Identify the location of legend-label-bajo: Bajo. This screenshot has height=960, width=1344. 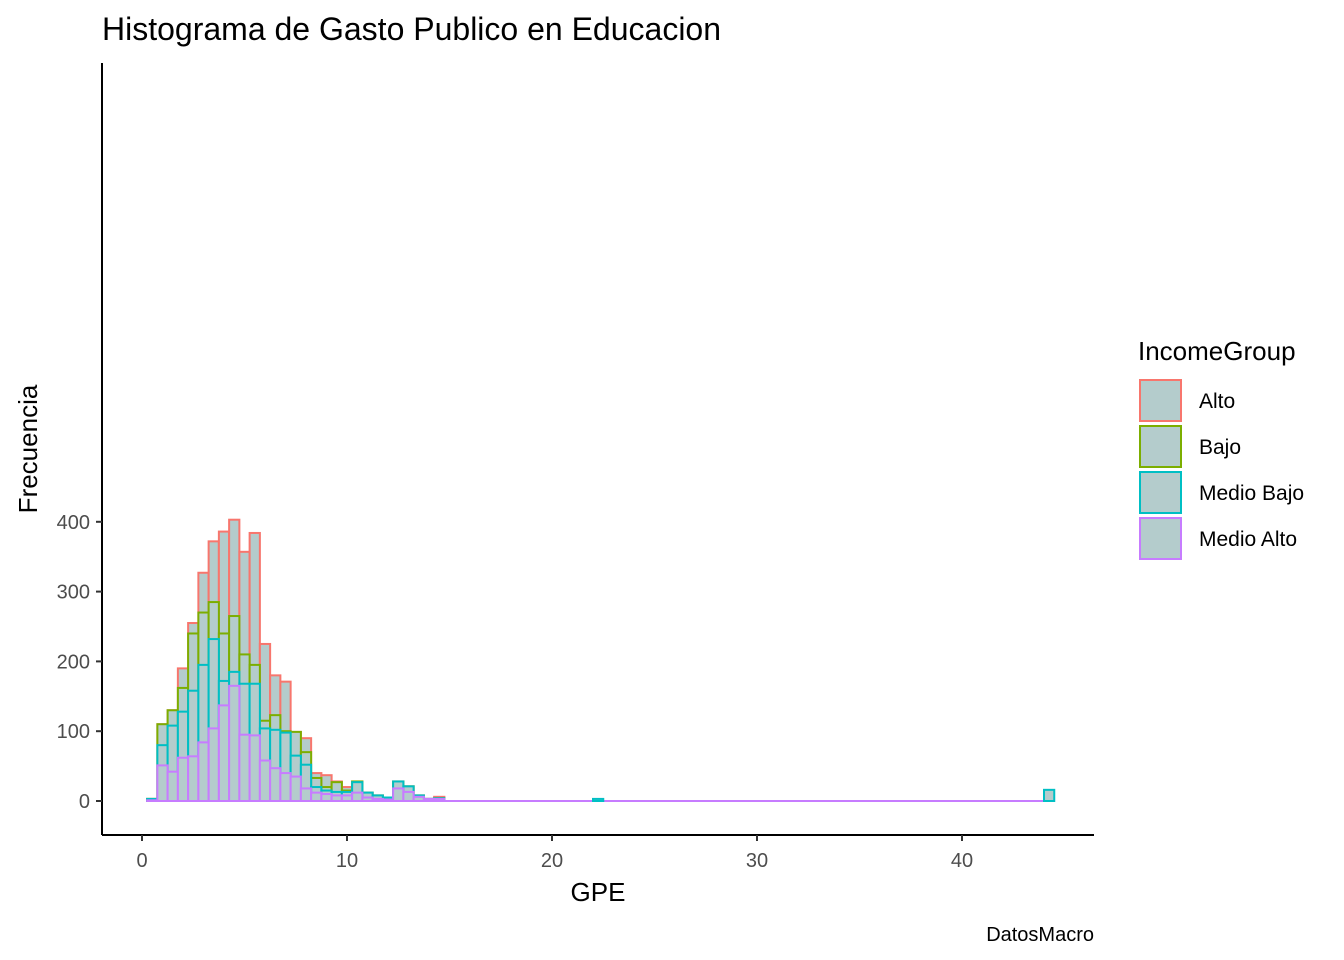
(1220, 447).